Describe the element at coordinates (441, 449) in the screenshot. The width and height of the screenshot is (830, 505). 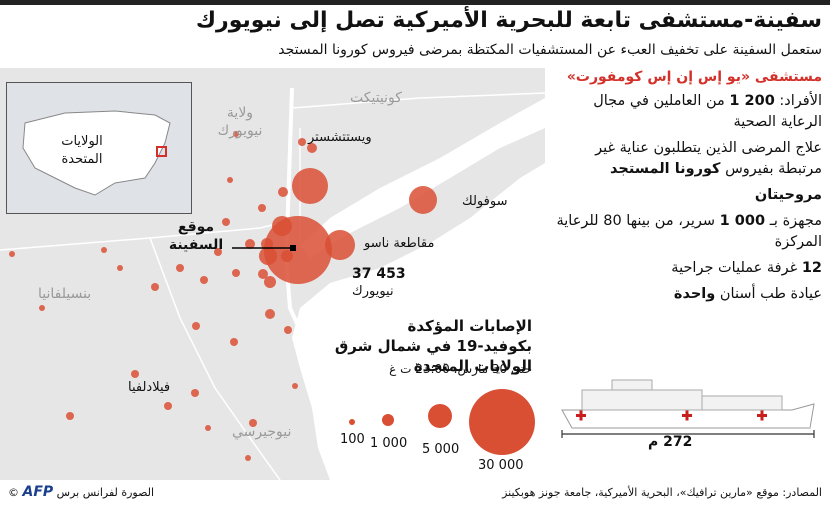
I see `legend-label-5000: 5 000` at that location.